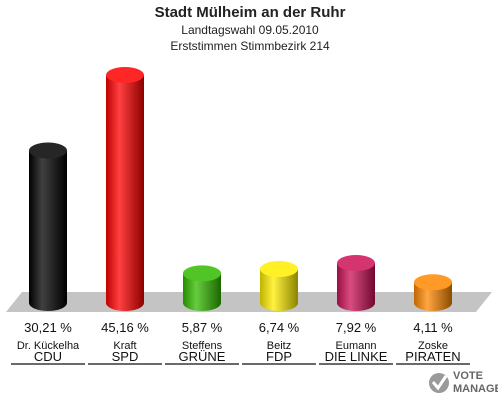  I want to click on value-label: 4,11 %, so click(433, 327).